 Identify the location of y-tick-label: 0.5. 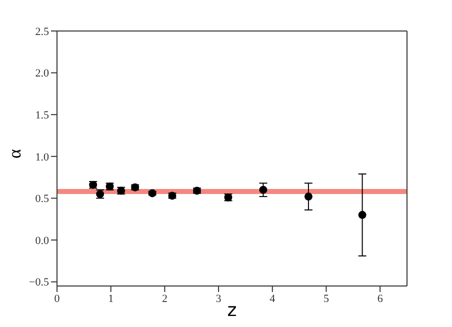
(42, 199).